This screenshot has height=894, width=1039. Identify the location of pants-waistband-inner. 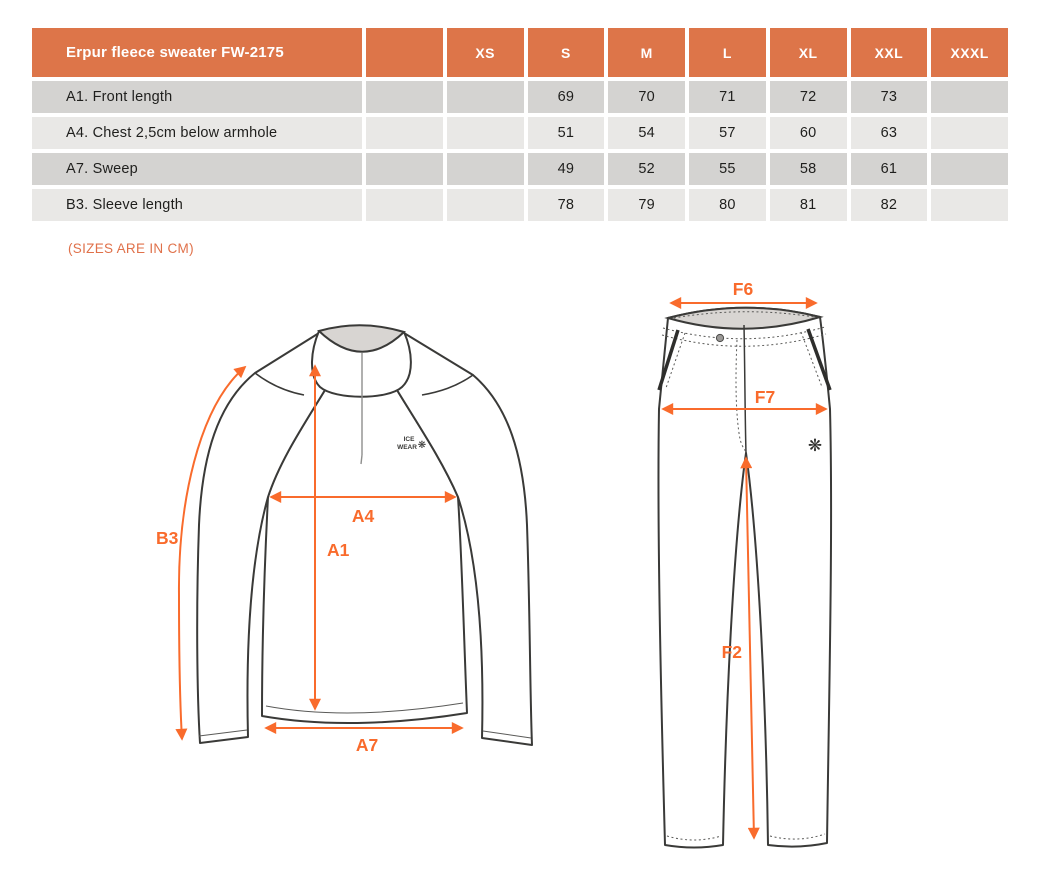
(744, 318).